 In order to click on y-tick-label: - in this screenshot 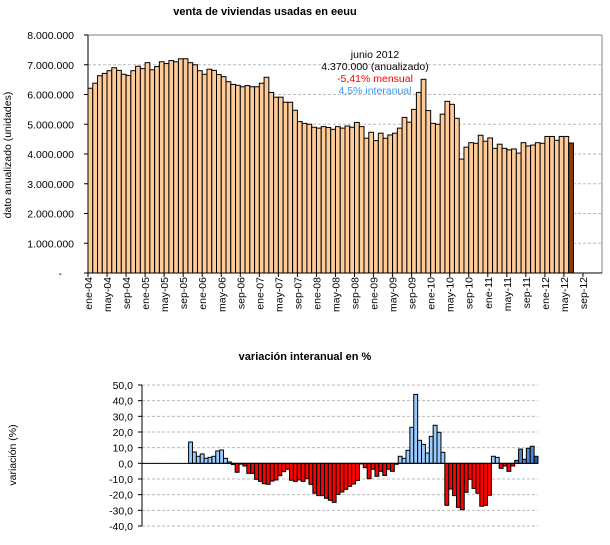, I will do `click(61, 274)`.